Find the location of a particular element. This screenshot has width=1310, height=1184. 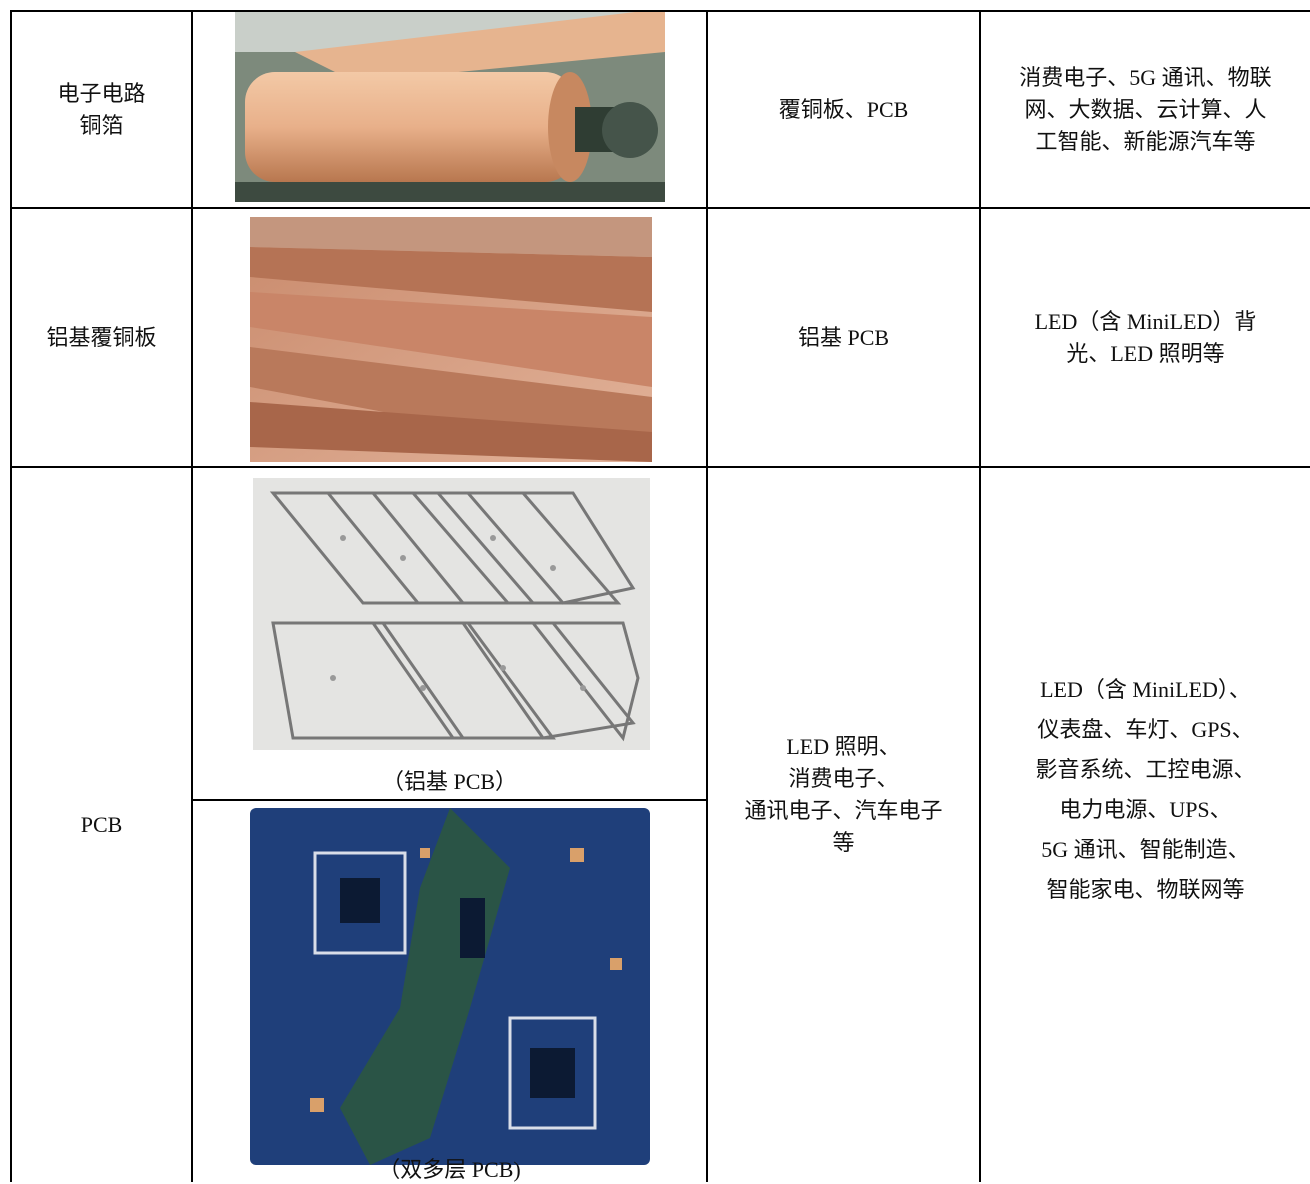

applications-cell: 消费电子、5G 通讯、物联 网、大数据、云计算、人 工智能、新能源汽车等 is located at coordinates (1145, 109).